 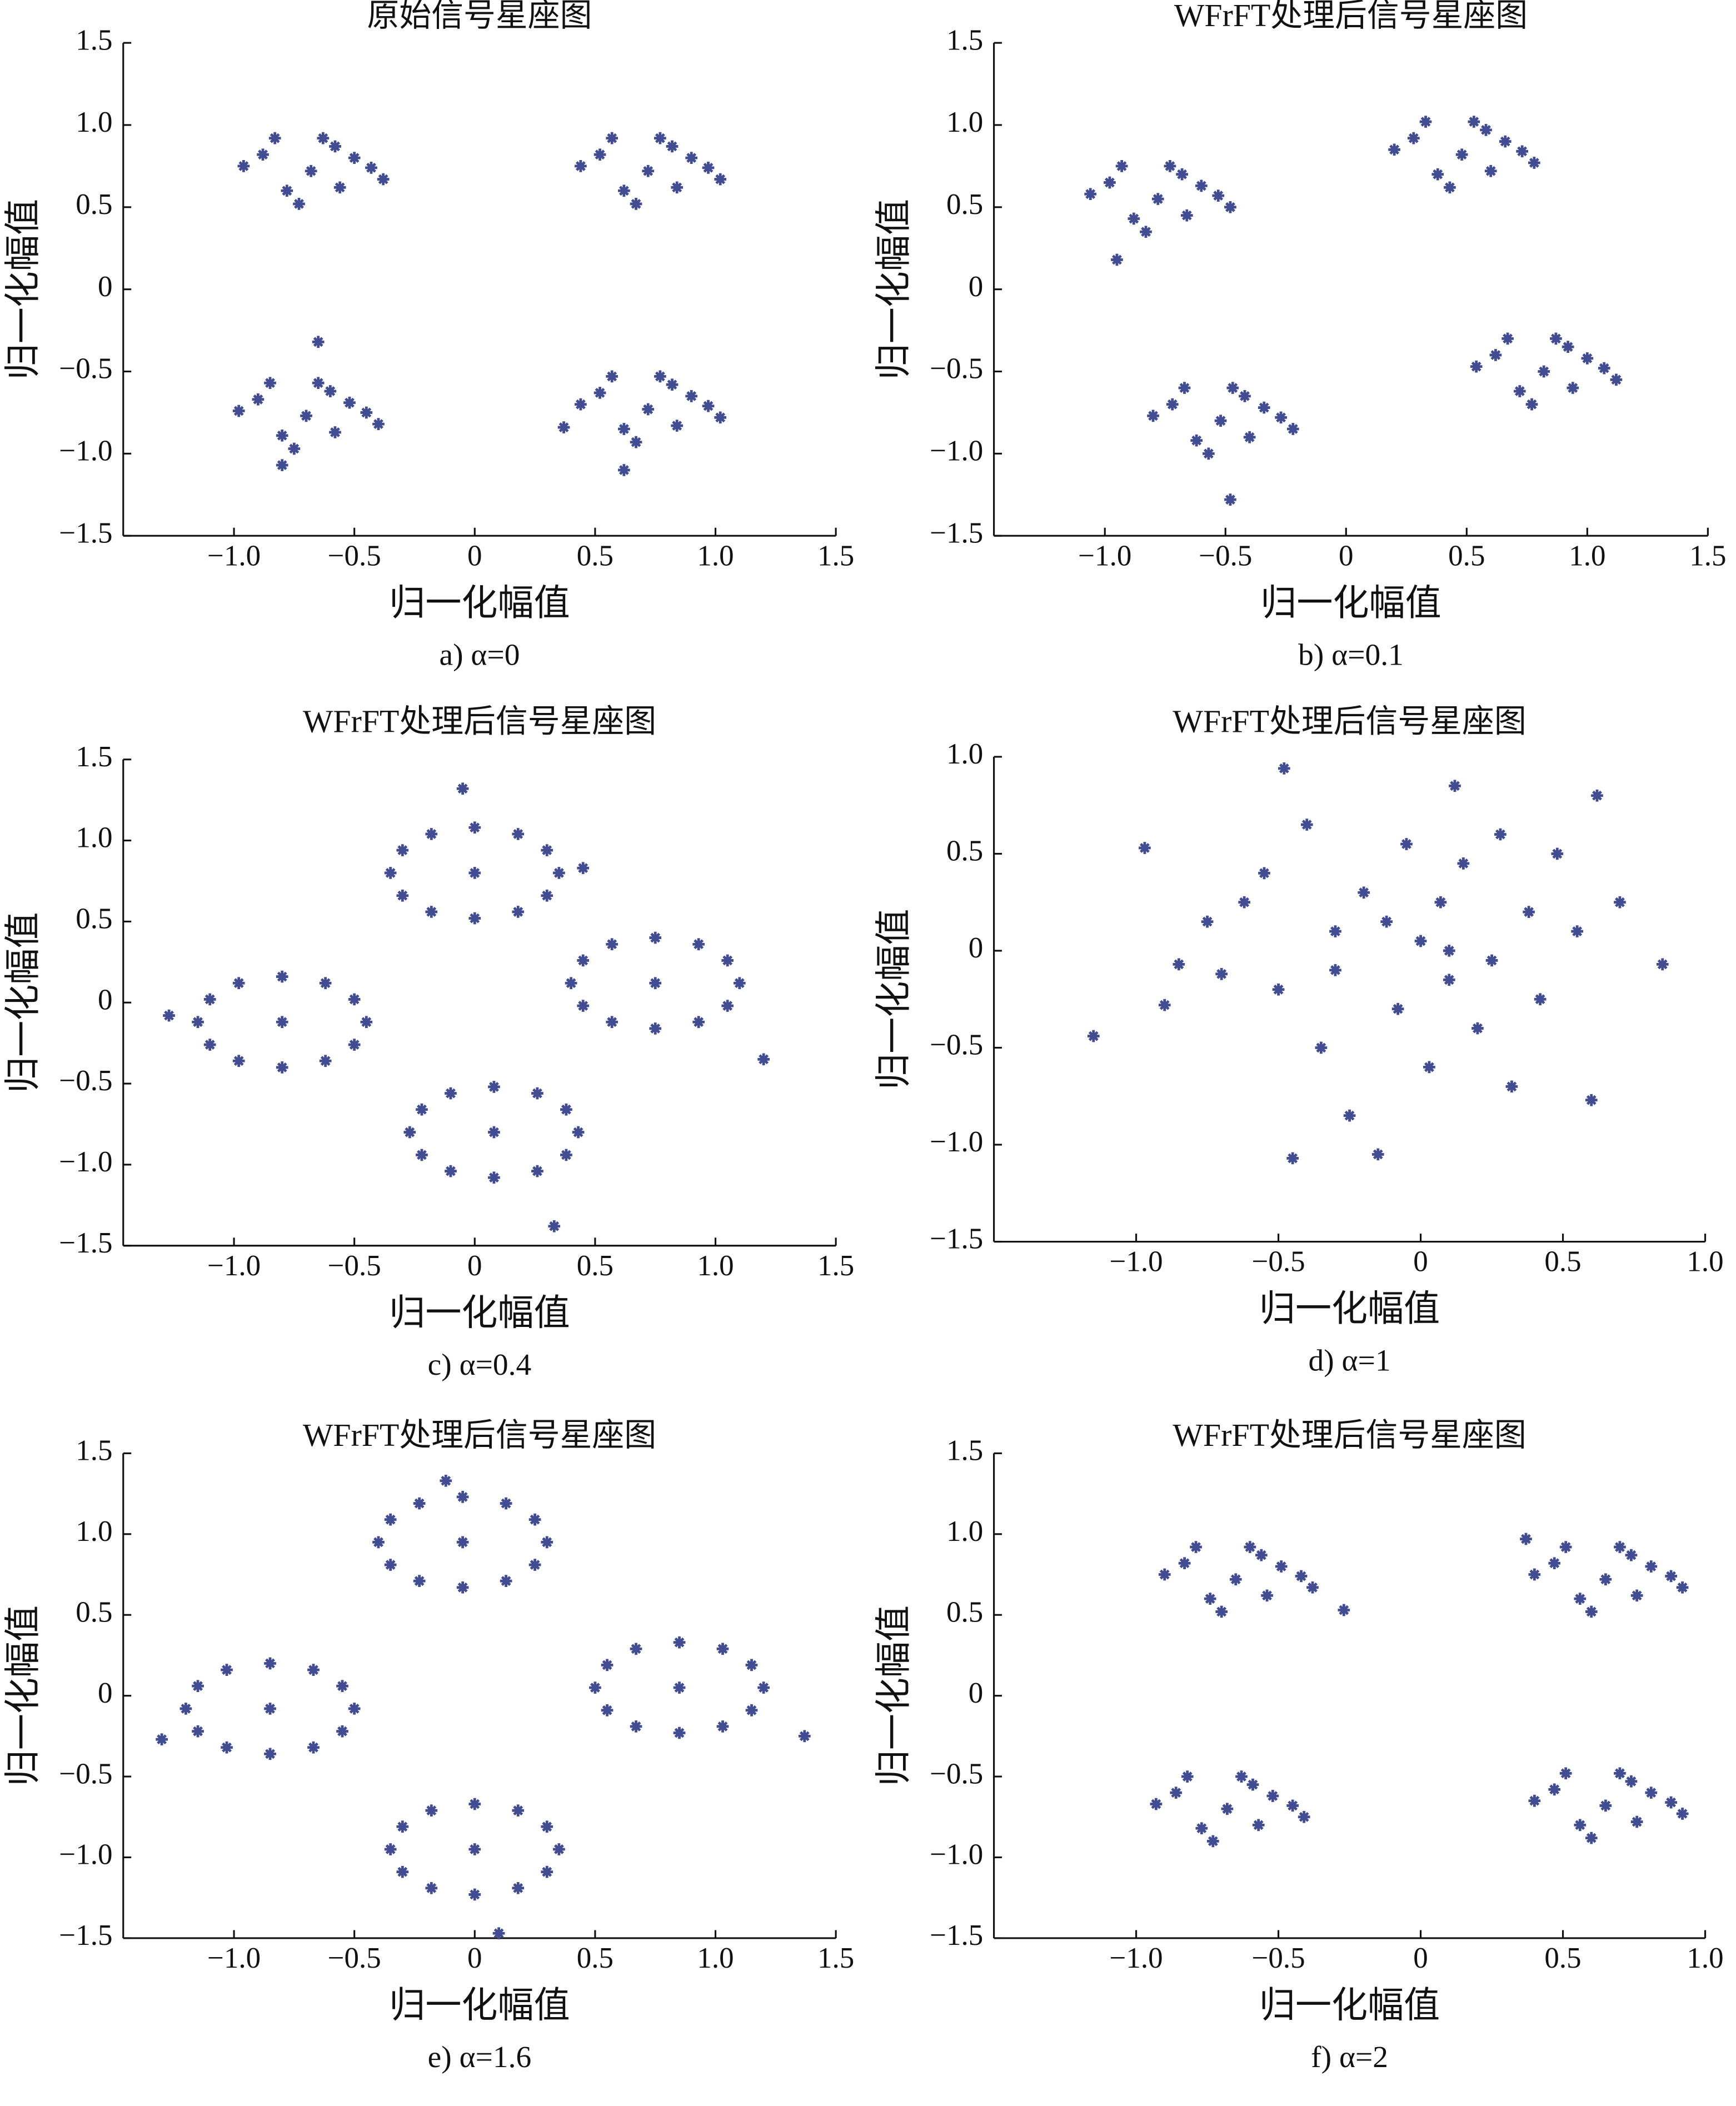 I want to click on x-tick-label: 0.5, so click(x=595, y=1958).